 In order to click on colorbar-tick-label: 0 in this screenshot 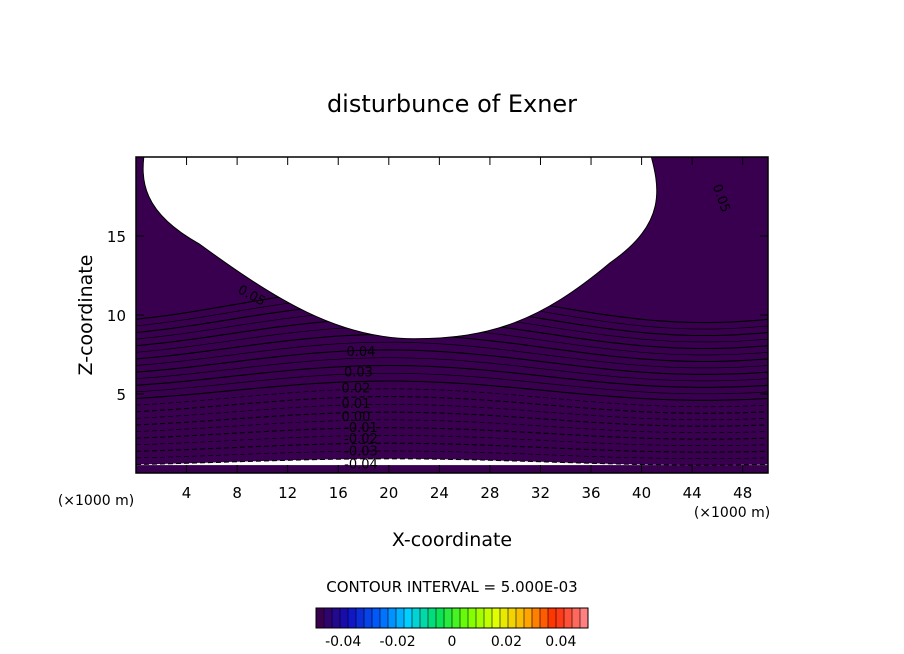, I will do `click(452, 642)`.